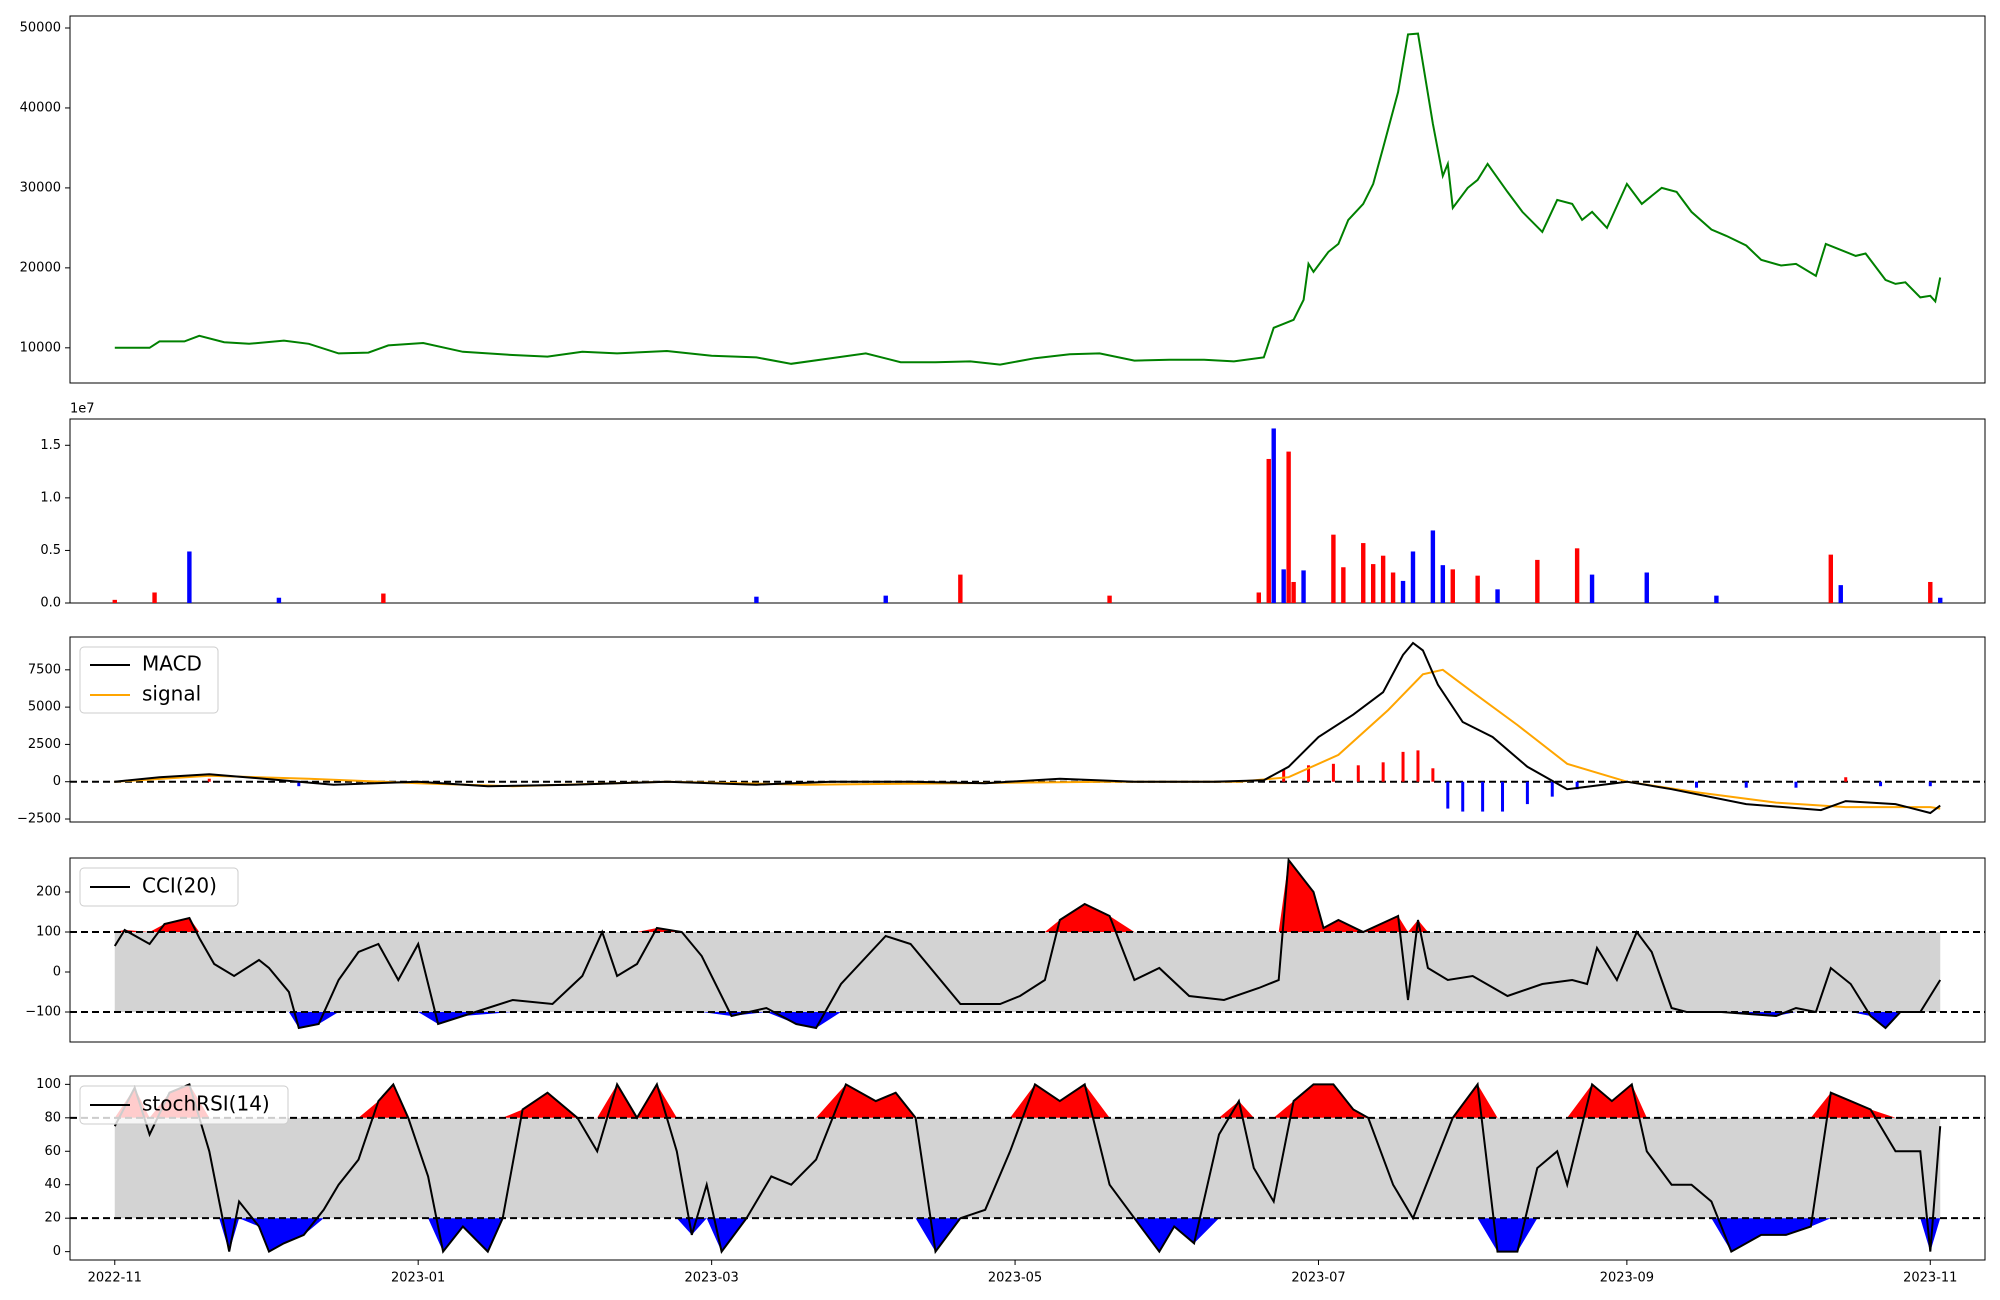 This screenshot has height=1300, width=2000. I want to click on volume-ytick-label: 1.0, so click(50, 497).